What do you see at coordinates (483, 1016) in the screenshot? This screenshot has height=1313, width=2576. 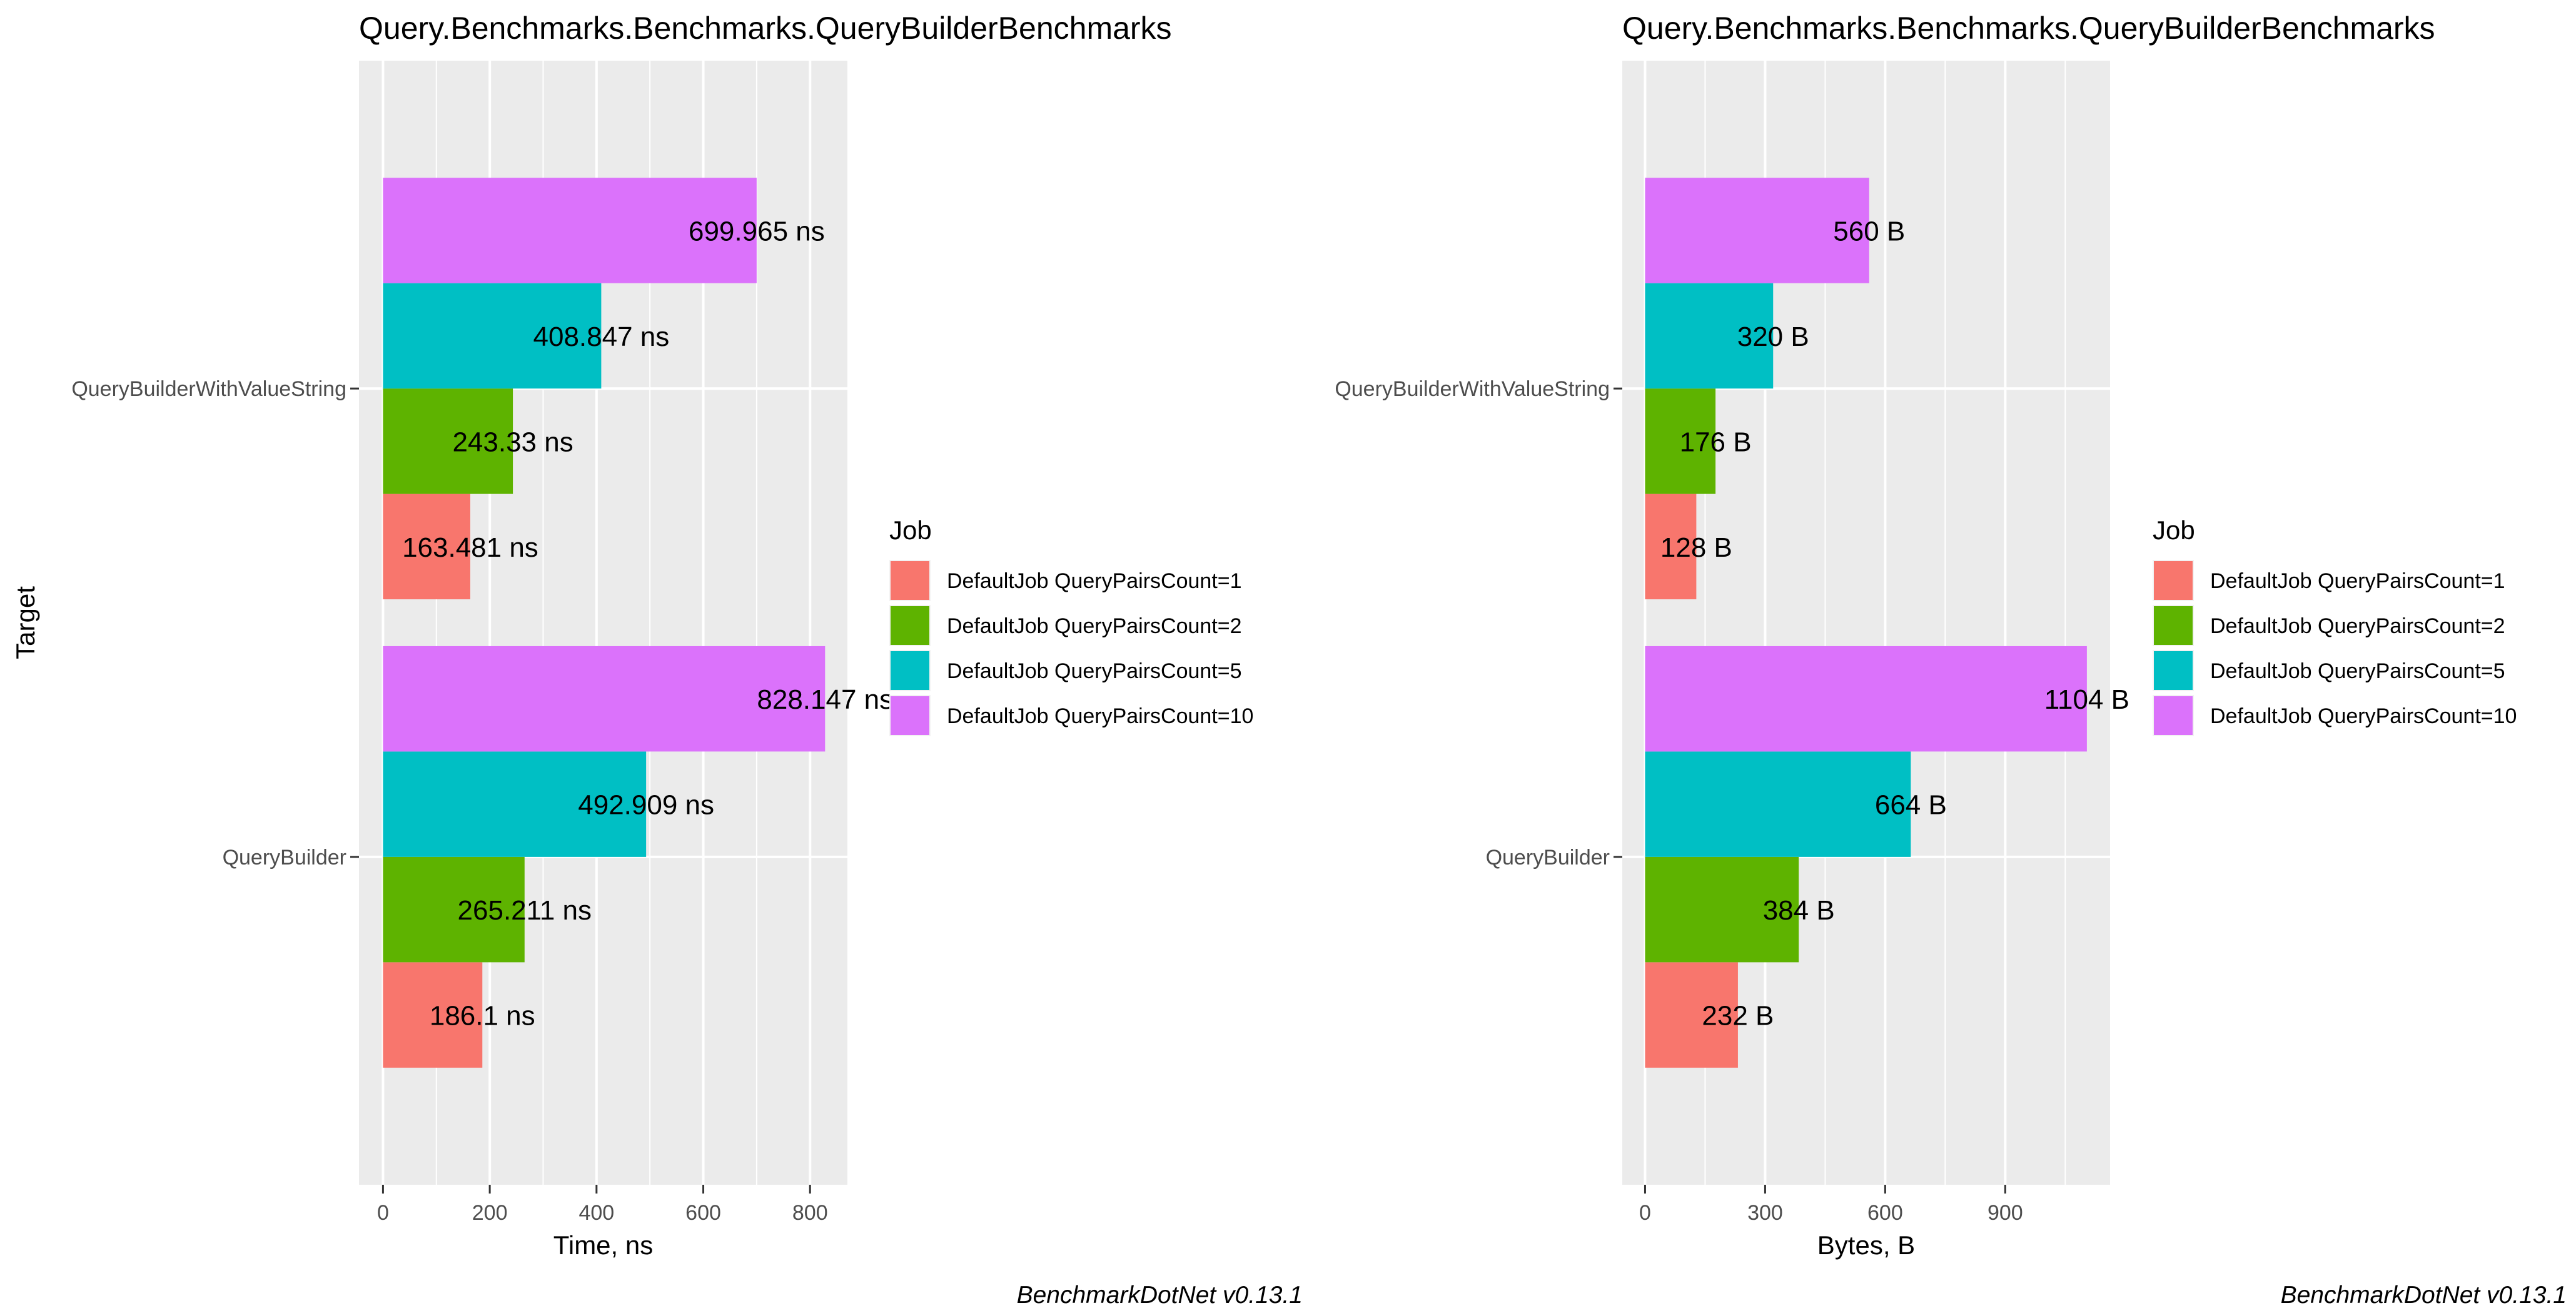 I see `bar-value-label: 186.1 ns` at bounding box center [483, 1016].